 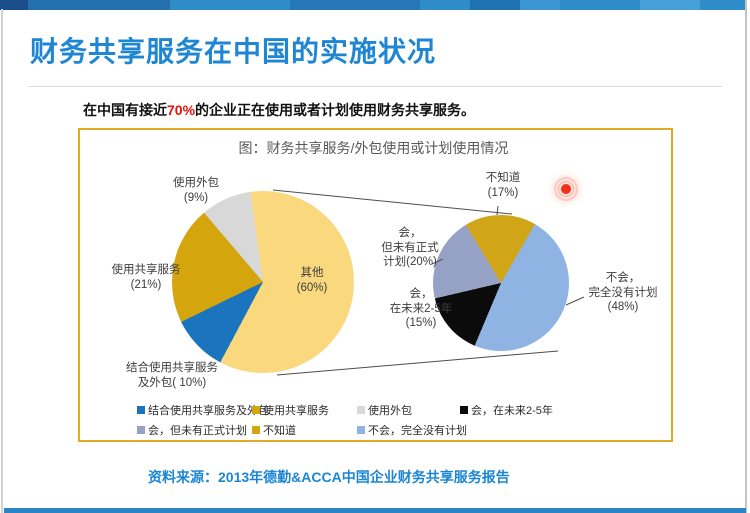 What do you see at coordinates (464, 410) in the screenshot?
I see `legend-swatch-yes-2-5-years` at bounding box center [464, 410].